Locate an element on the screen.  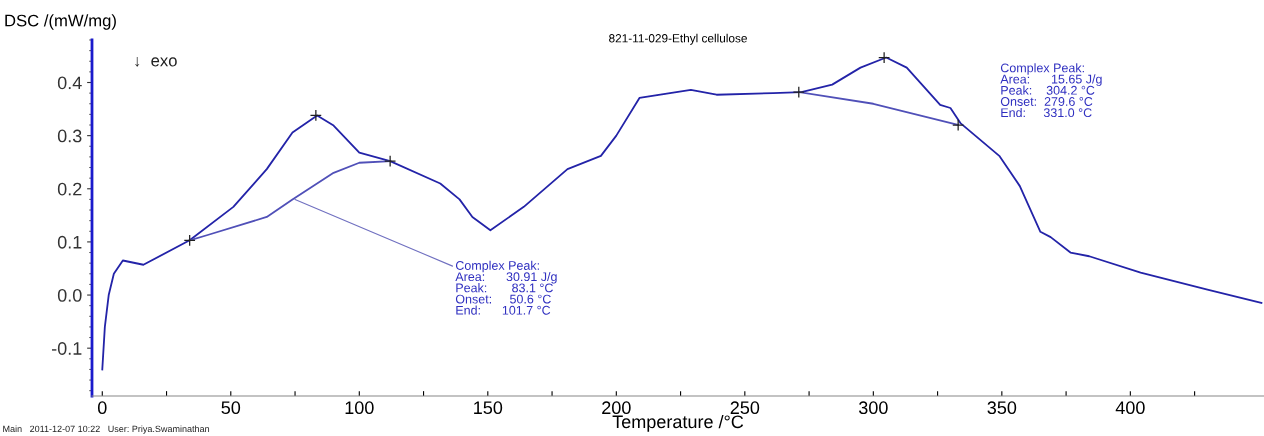
y-tick-label: -0.1 is located at coordinates (66, 348).